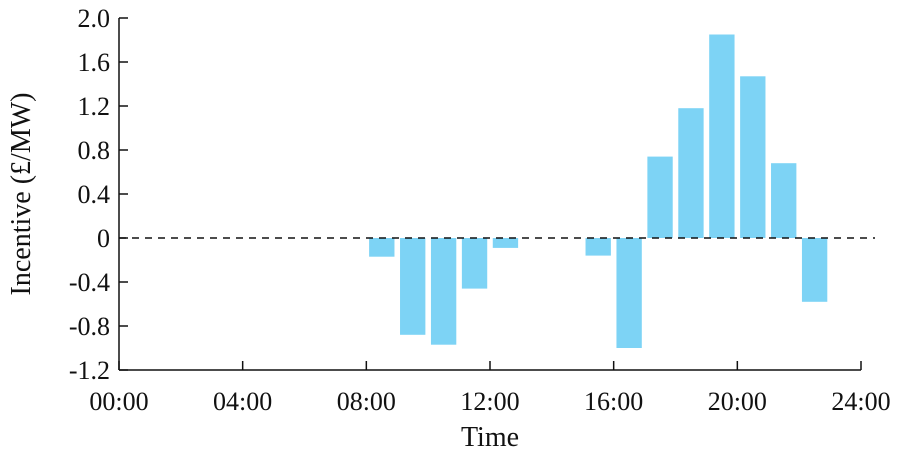 Image resolution: width=900 pixels, height=457 pixels. I want to click on x-axis-title: Time, so click(490, 437).